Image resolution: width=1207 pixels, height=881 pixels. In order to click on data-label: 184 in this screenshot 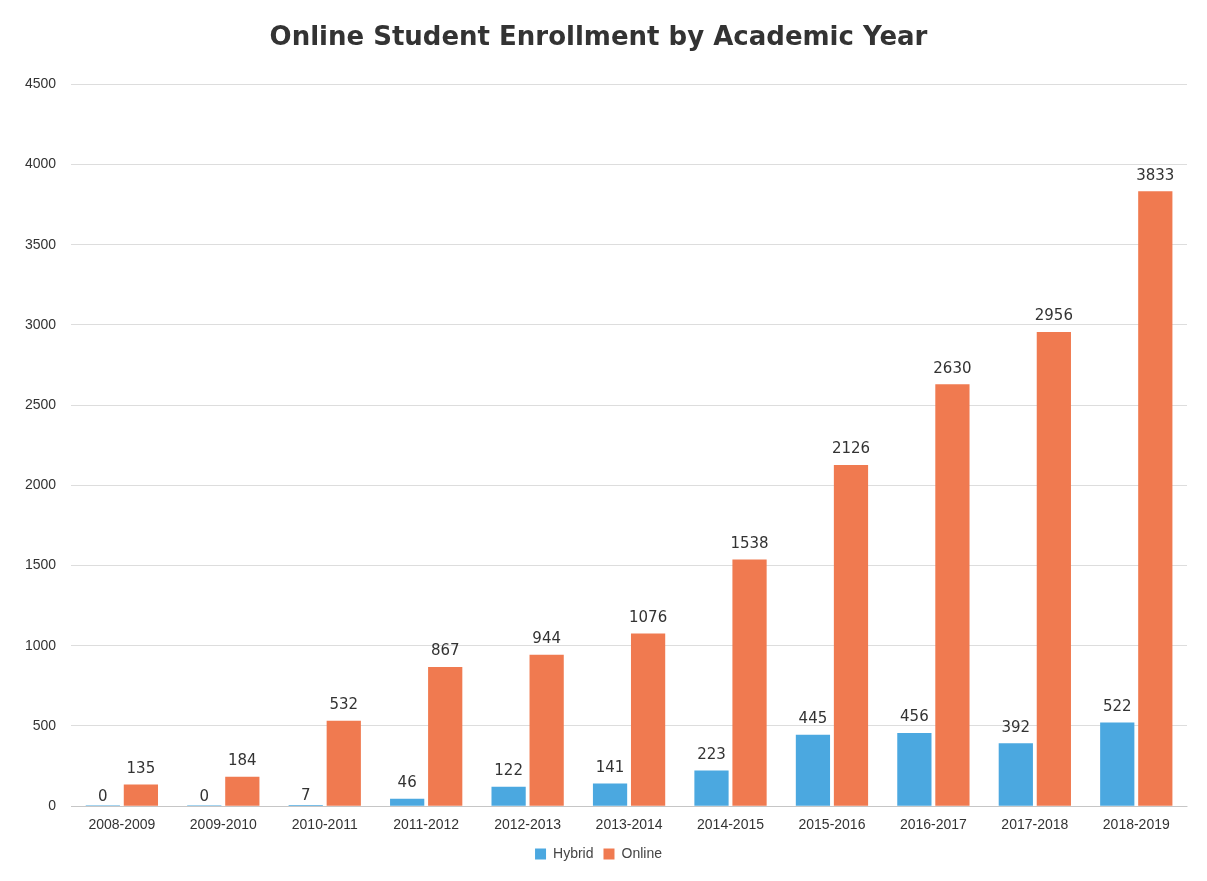, I will do `click(242, 760)`.